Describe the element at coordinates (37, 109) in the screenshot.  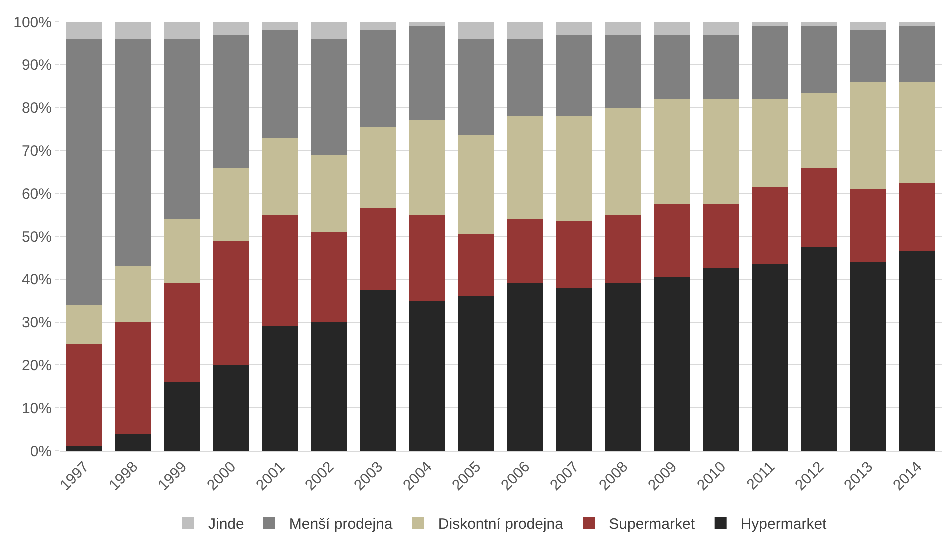
I see `y-tick-label: 80%` at that location.